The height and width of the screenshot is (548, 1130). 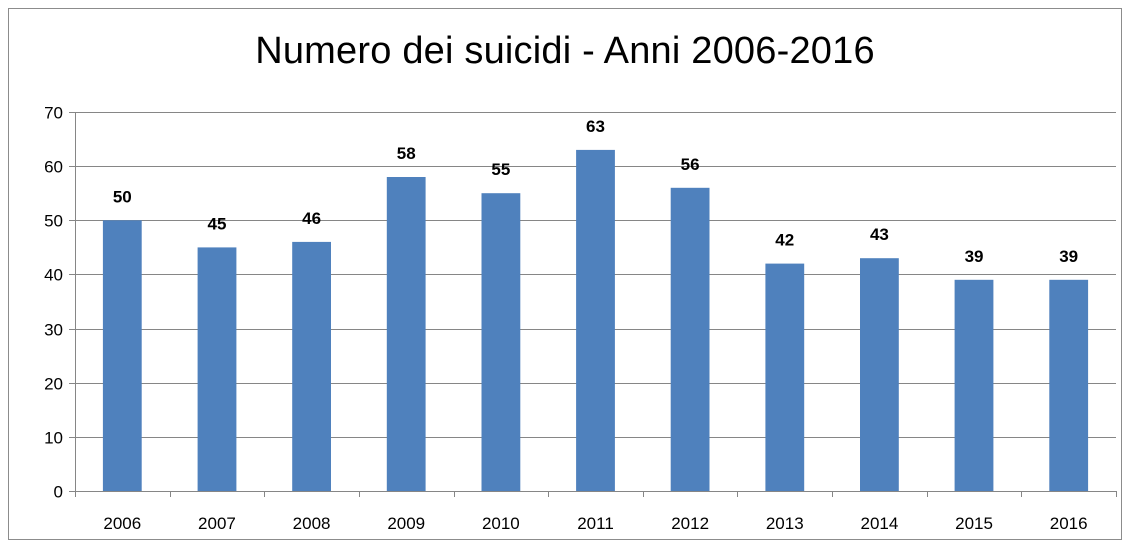 I want to click on y-tick-label: 0, so click(x=58, y=492).